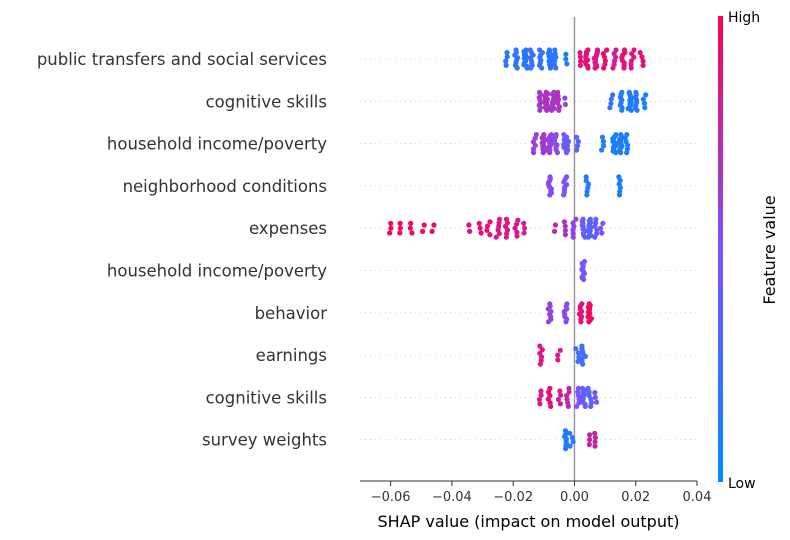  What do you see at coordinates (452, 497) in the screenshot?
I see `x-tick-label: −0.04` at bounding box center [452, 497].